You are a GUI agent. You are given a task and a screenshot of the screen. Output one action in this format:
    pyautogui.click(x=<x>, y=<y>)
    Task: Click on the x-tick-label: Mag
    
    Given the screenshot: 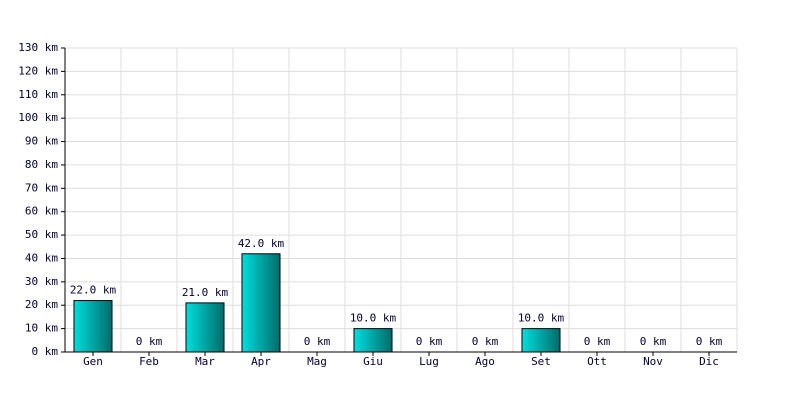 What is the action you would take?
    pyautogui.click(x=317, y=361)
    